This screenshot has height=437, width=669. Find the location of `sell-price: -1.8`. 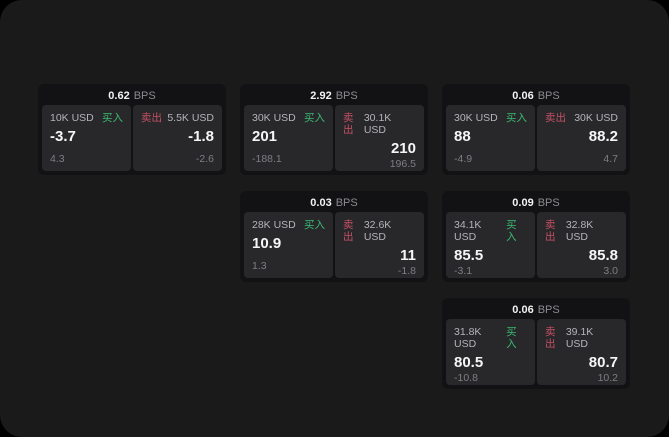

sell-price: -1.8 is located at coordinates (201, 136).